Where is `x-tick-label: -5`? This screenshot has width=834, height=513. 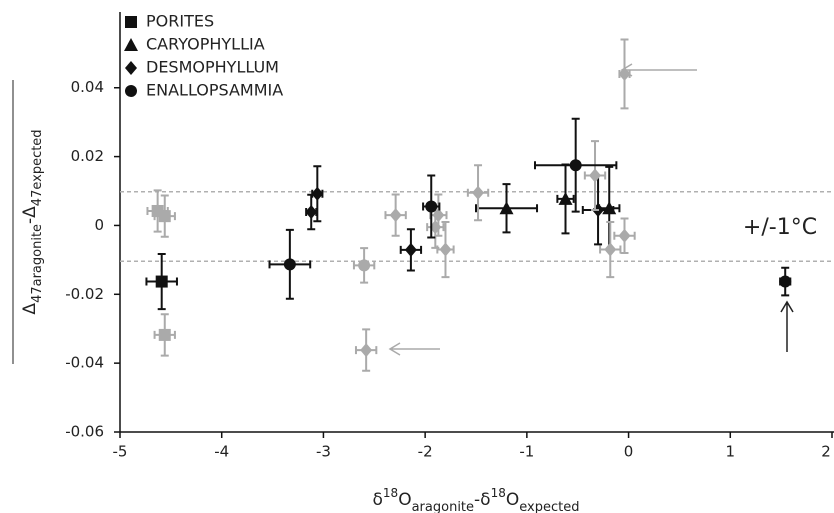 x-tick-label: -5 is located at coordinates (120, 452).